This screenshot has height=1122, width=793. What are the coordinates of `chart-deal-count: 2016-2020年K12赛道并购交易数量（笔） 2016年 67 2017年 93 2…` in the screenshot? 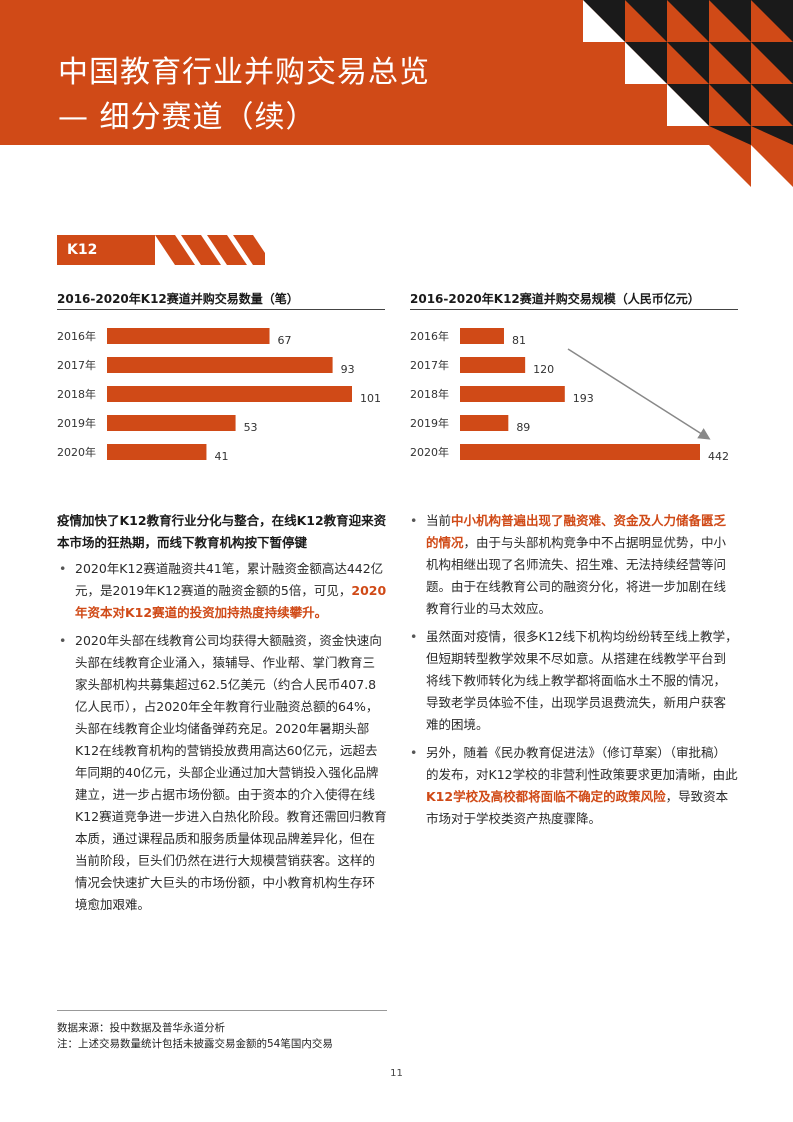 It's located at (222, 382).